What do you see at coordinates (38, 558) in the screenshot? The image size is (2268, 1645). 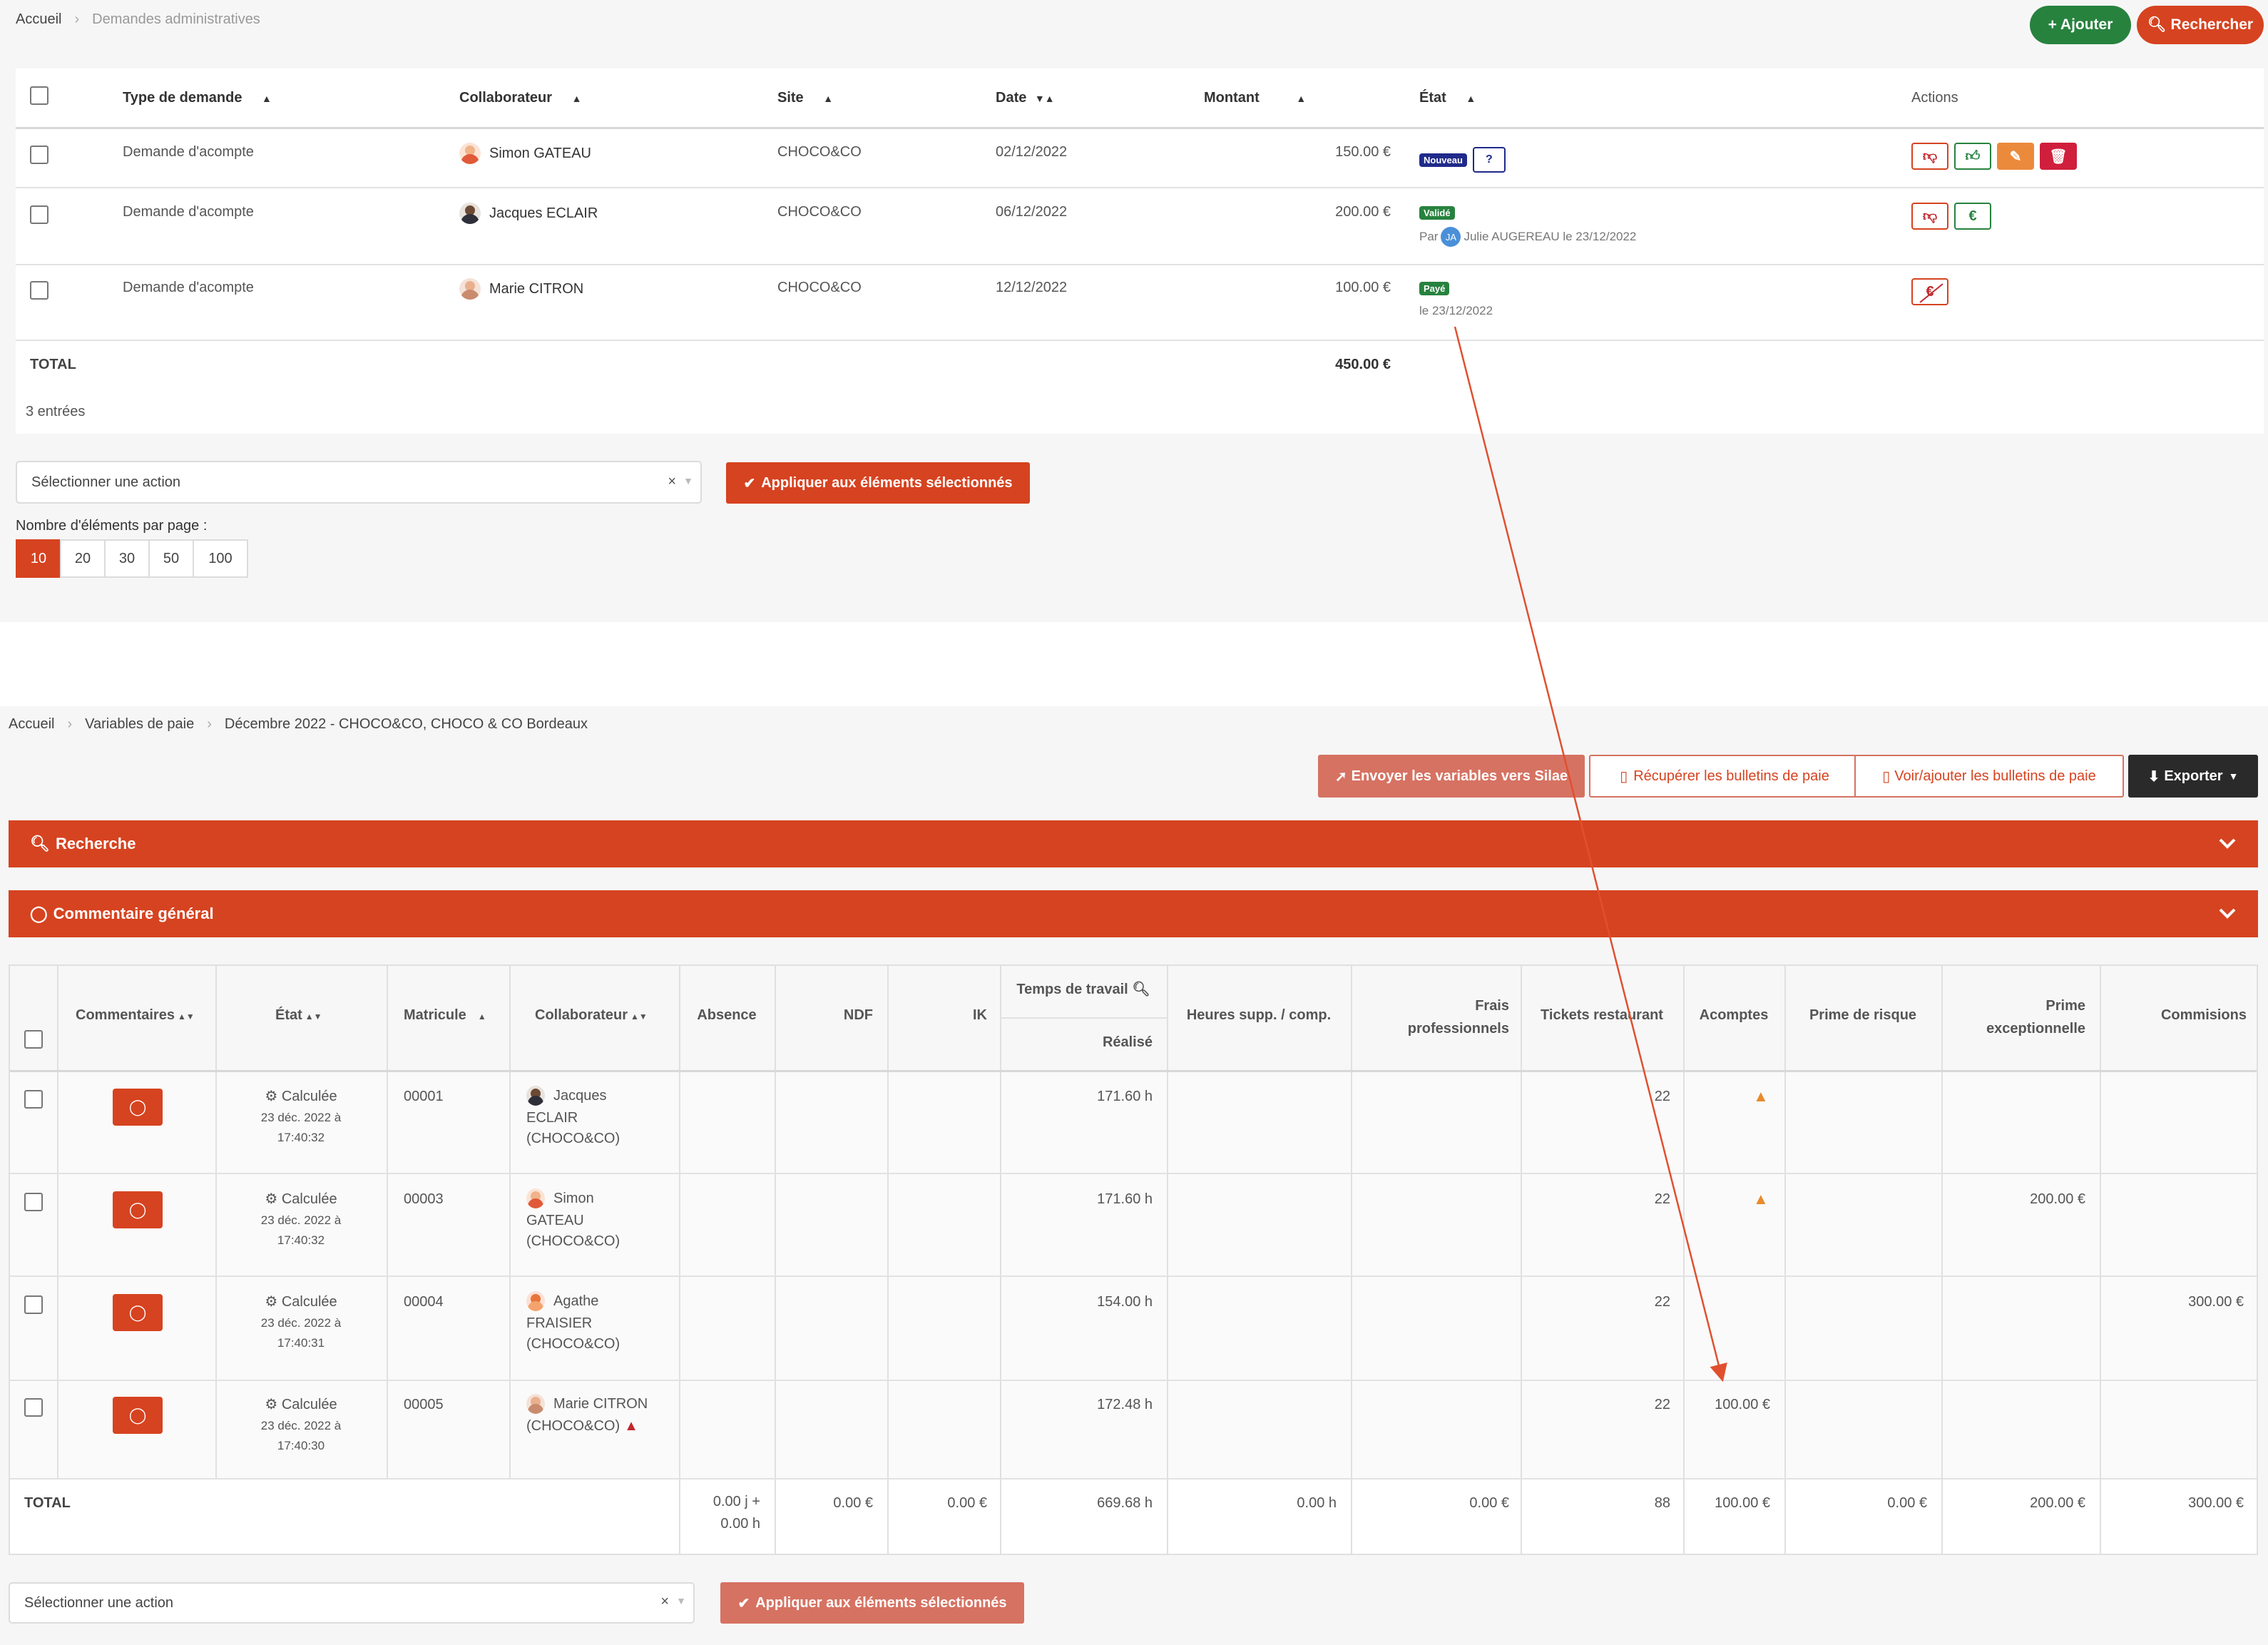 I see `per-page-option: 10` at bounding box center [38, 558].